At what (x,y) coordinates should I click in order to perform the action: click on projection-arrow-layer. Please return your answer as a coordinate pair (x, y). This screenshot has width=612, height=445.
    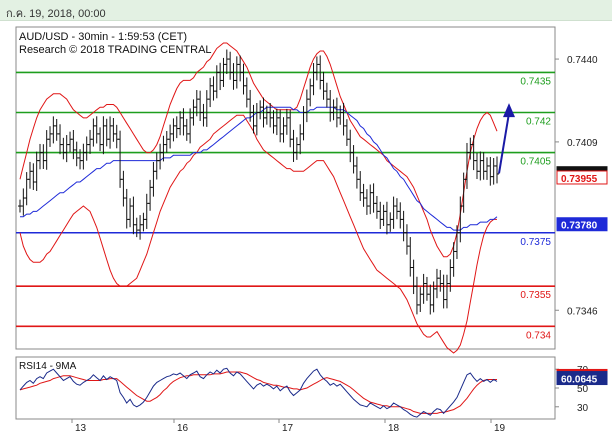
    Looking at the image, I should click on (506, 138).